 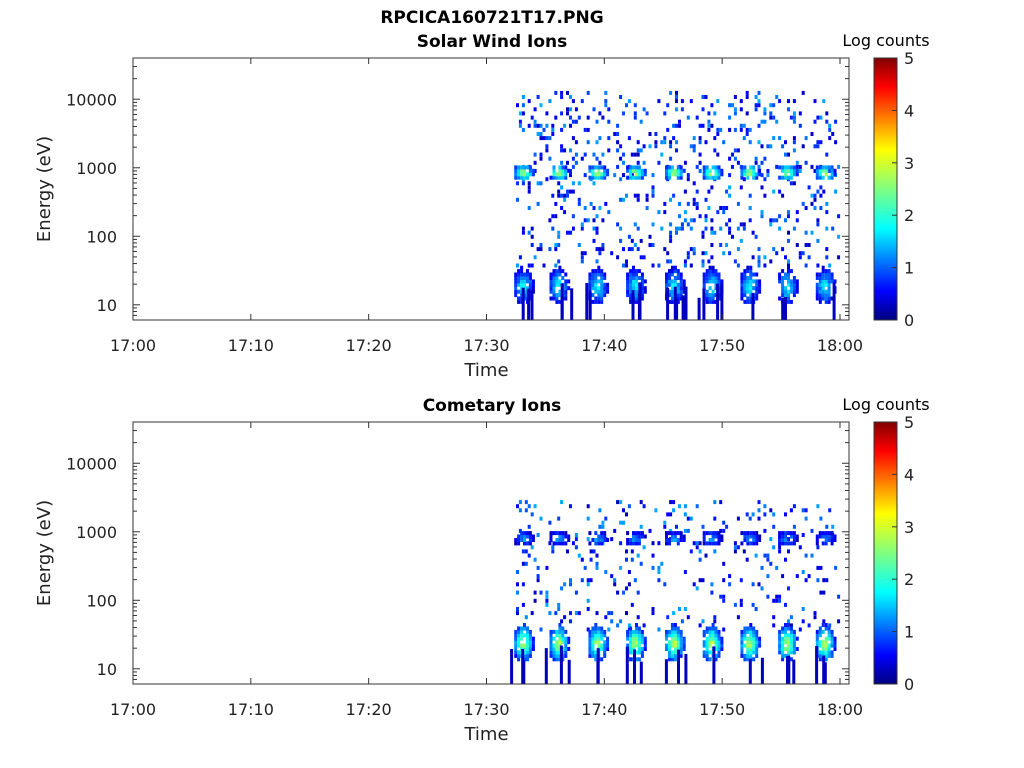 What do you see at coordinates (722, 345) in the screenshot?
I see `x-tick-label: 17:50` at bounding box center [722, 345].